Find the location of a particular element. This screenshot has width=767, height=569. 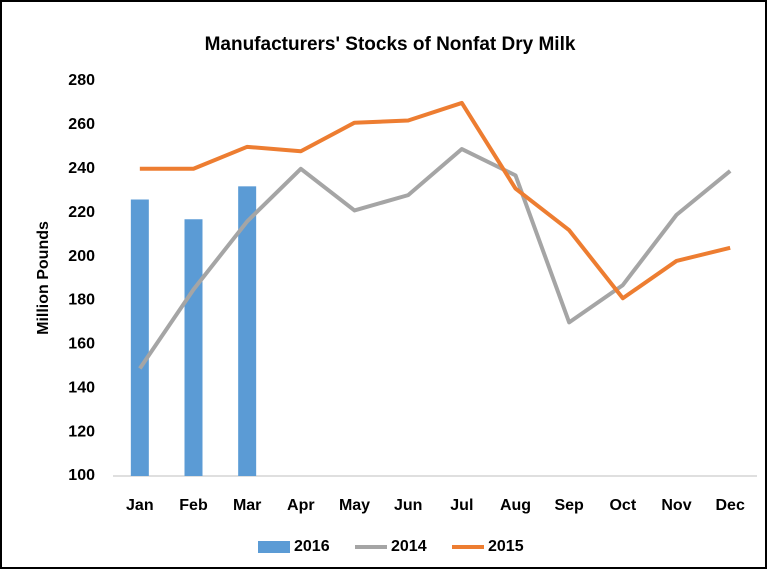

x-tick-label: Sep is located at coordinates (569, 505).